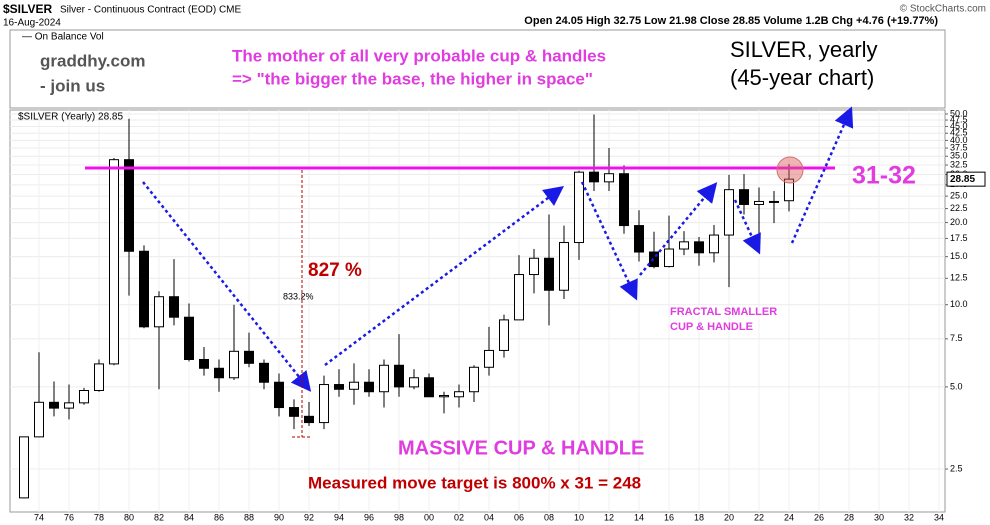 The height and width of the screenshot is (525, 990). I want to click on y-tick-label: 50.0, so click(959, 113).